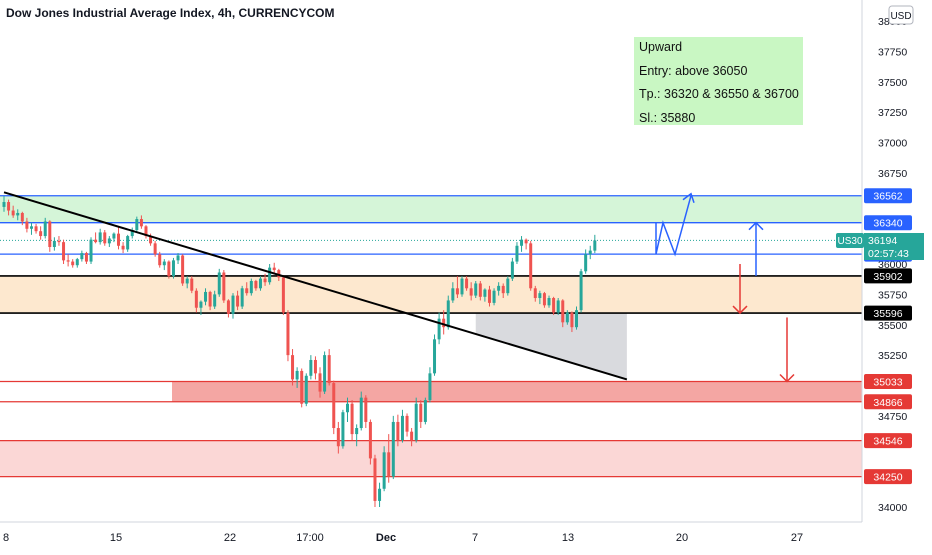  What do you see at coordinates (310, 538) in the screenshot?
I see `time-tick-label: 17:00` at bounding box center [310, 538].